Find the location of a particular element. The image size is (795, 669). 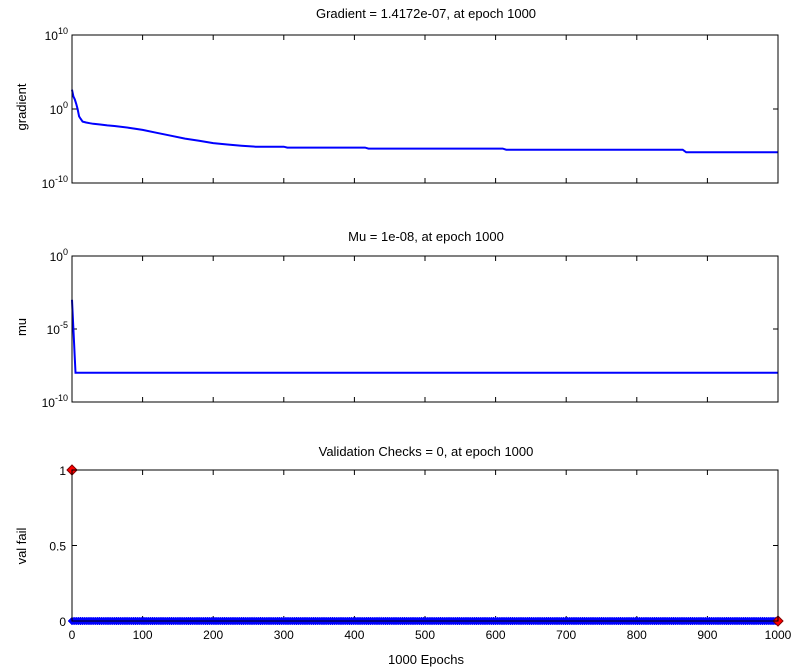

mu-title: Mu = 1e-08, at epoch 1000 is located at coordinates (426, 236).